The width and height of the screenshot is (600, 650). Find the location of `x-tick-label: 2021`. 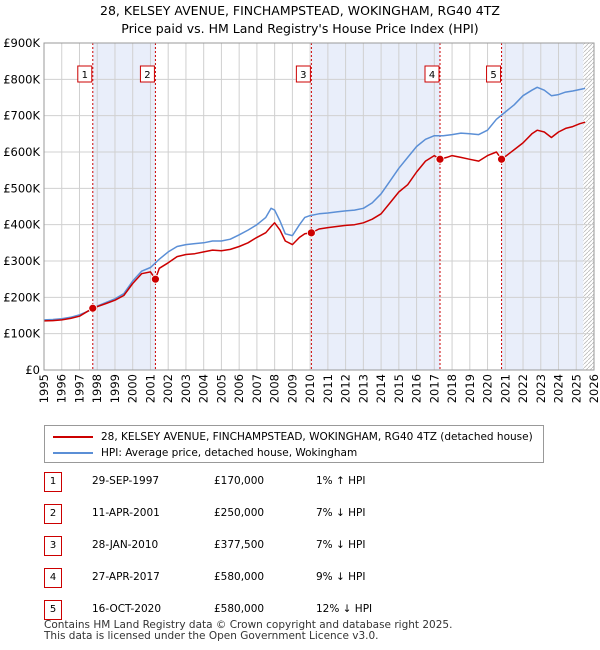

x-tick-label: 2021 is located at coordinates (505, 388).